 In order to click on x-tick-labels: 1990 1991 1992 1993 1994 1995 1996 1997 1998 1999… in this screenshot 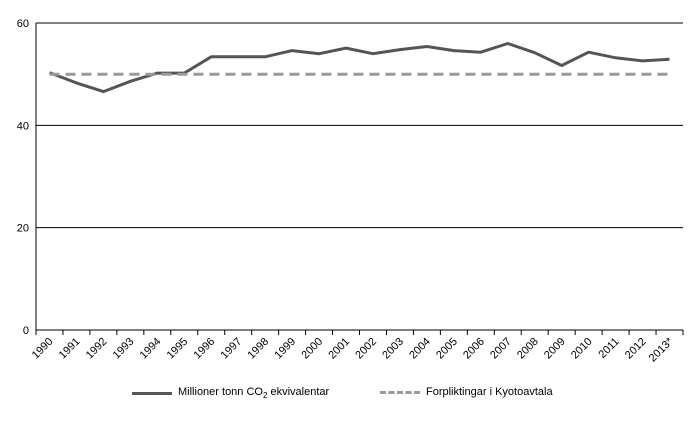, I will do `click(353, 349)`.